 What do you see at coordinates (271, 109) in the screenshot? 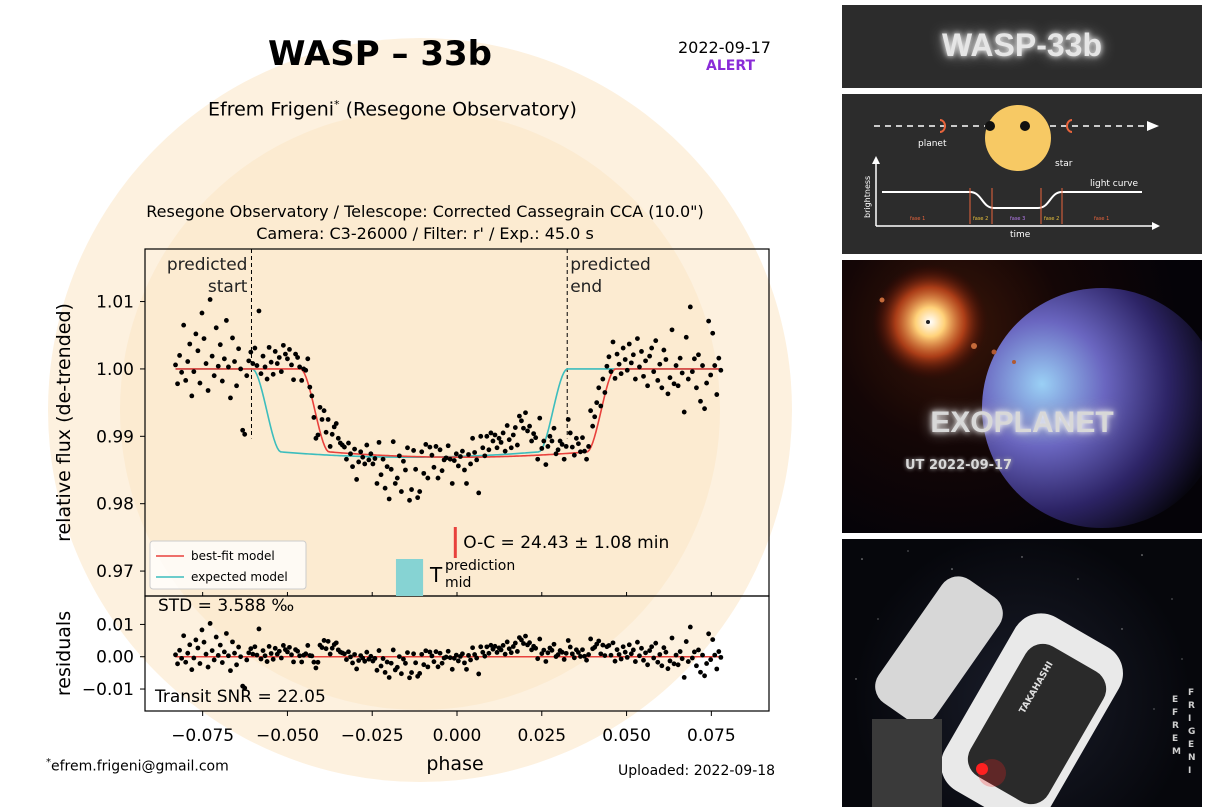
I see `author-name: Efrem Frigeni` at bounding box center [271, 109].